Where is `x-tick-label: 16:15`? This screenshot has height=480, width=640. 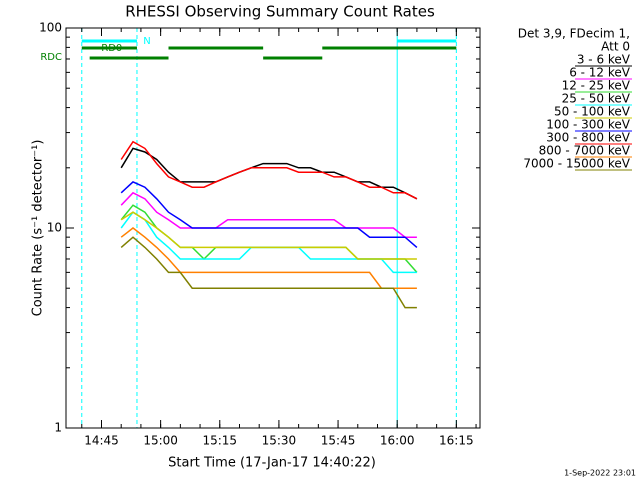 x-tick-label: 16:15 is located at coordinates (456, 441).